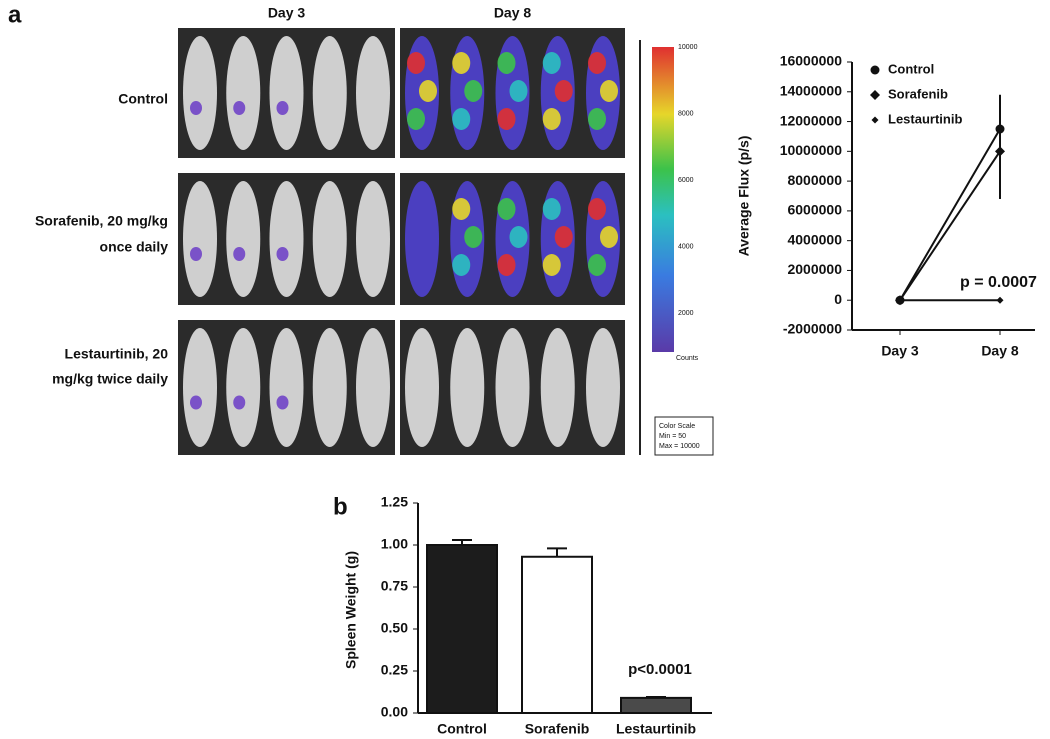 Image resolution: width=1050 pixels, height=739 pixels. What do you see at coordinates (812, 329) in the screenshot?
I see `y-tick-label: -2000000` at bounding box center [812, 329].